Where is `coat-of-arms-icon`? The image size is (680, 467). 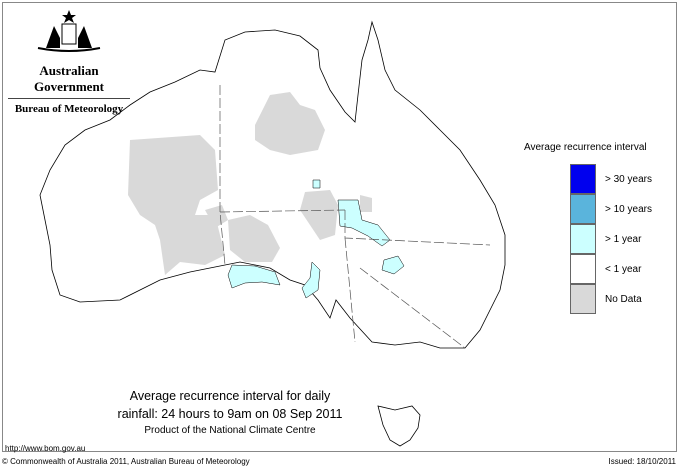
coat-of-arms-icon is located at coordinates (69, 31).